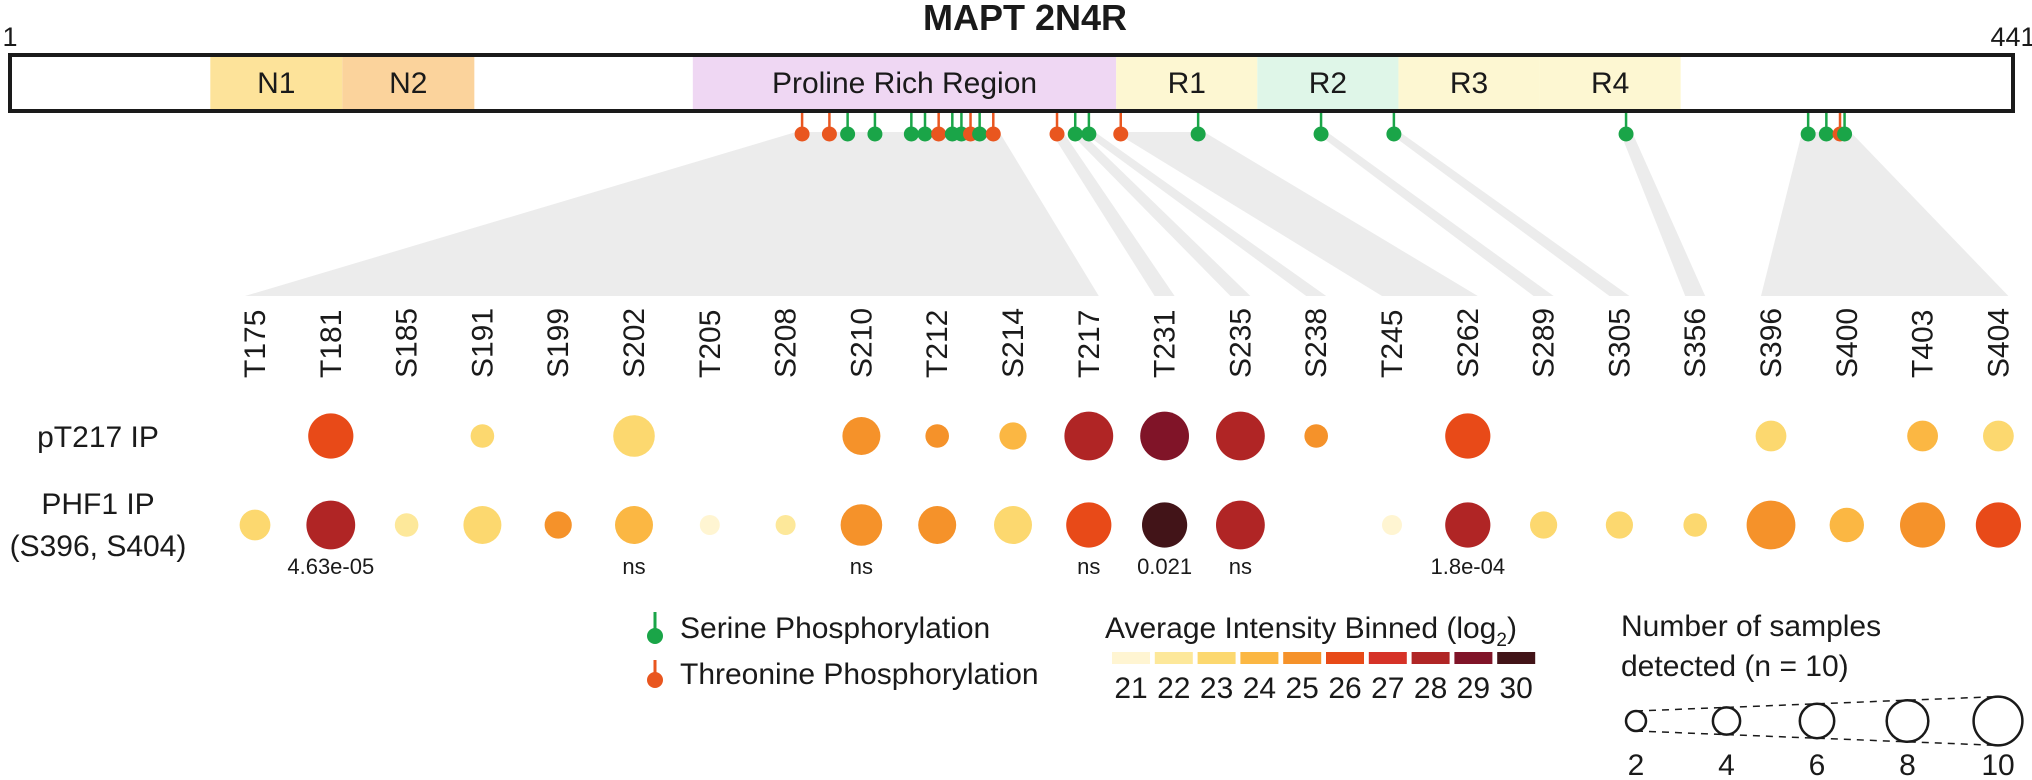 This screenshot has height=780, width=2032. I want to click on domain-label: N1, so click(276, 83).